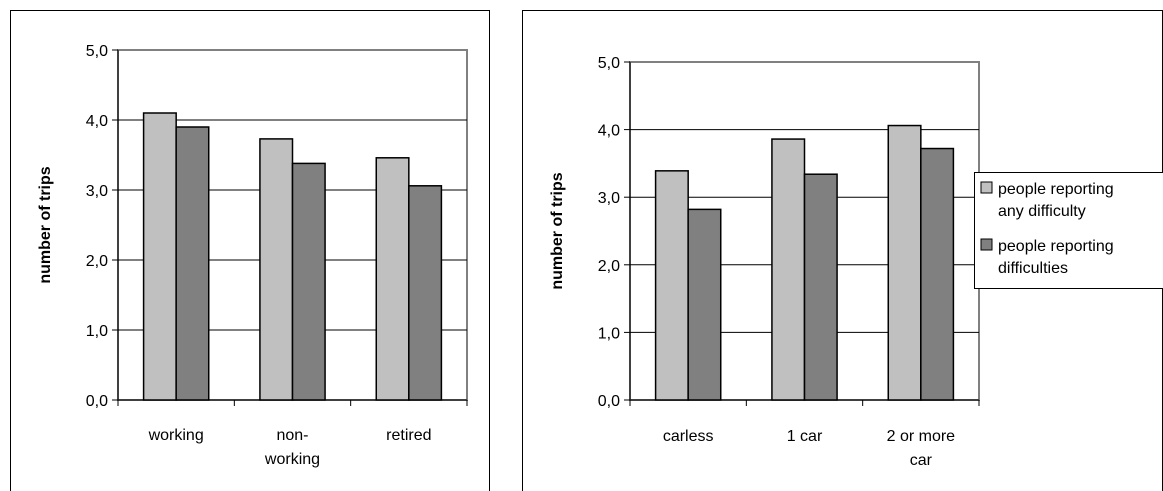  I want to click on x-tick-label: 1 car, so click(805, 436).